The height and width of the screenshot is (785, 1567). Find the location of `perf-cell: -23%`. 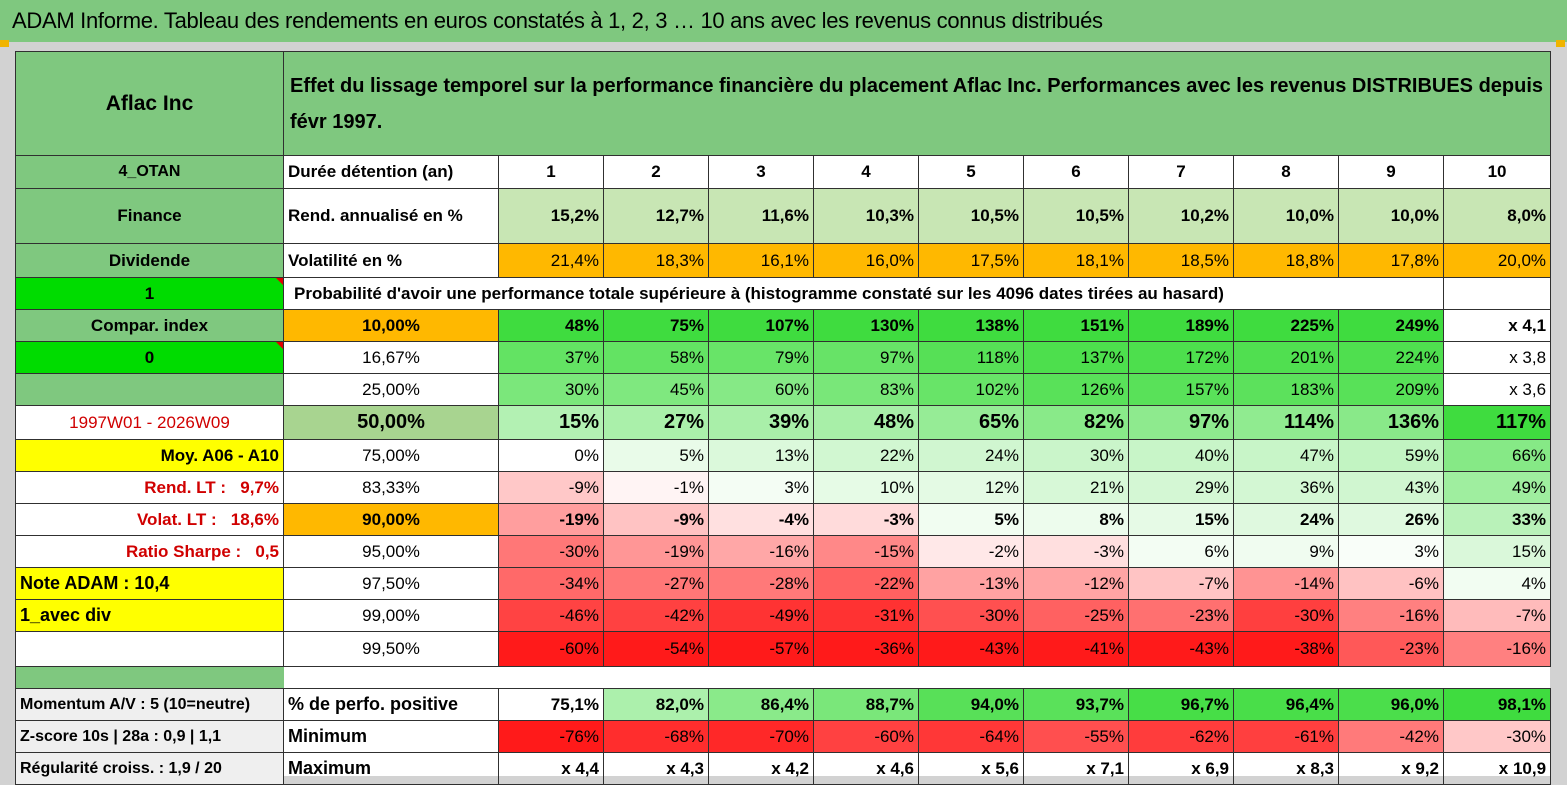

perf-cell: -23% is located at coordinates (1181, 615).